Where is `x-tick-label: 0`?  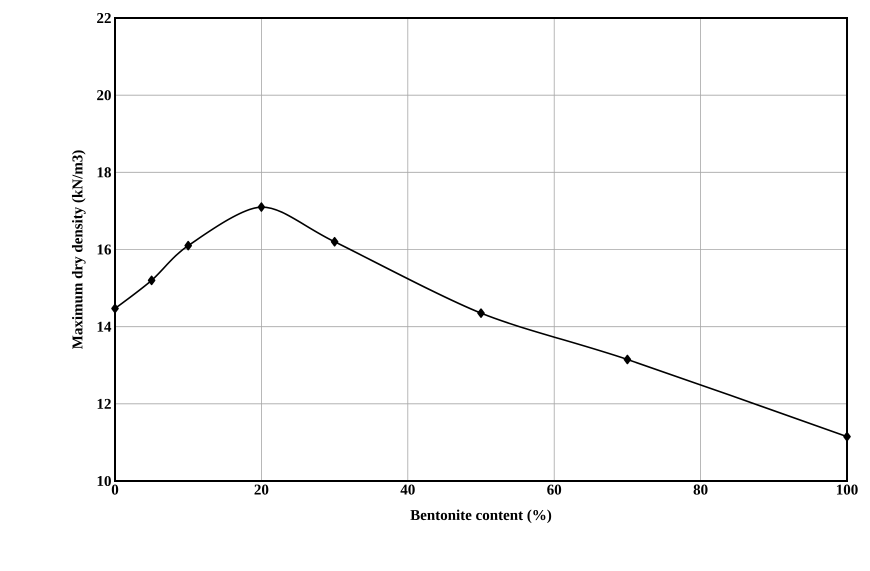 x-tick-label: 0 is located at coordinates (115, 489).